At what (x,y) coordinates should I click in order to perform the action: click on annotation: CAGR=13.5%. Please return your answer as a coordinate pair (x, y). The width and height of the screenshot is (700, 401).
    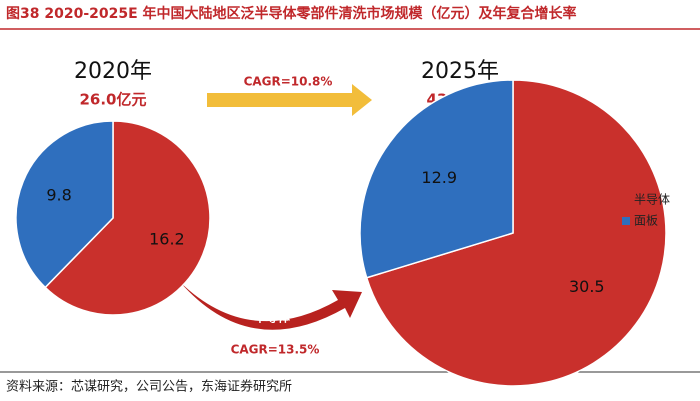
    Looking at the image, I should click on (275, 350).